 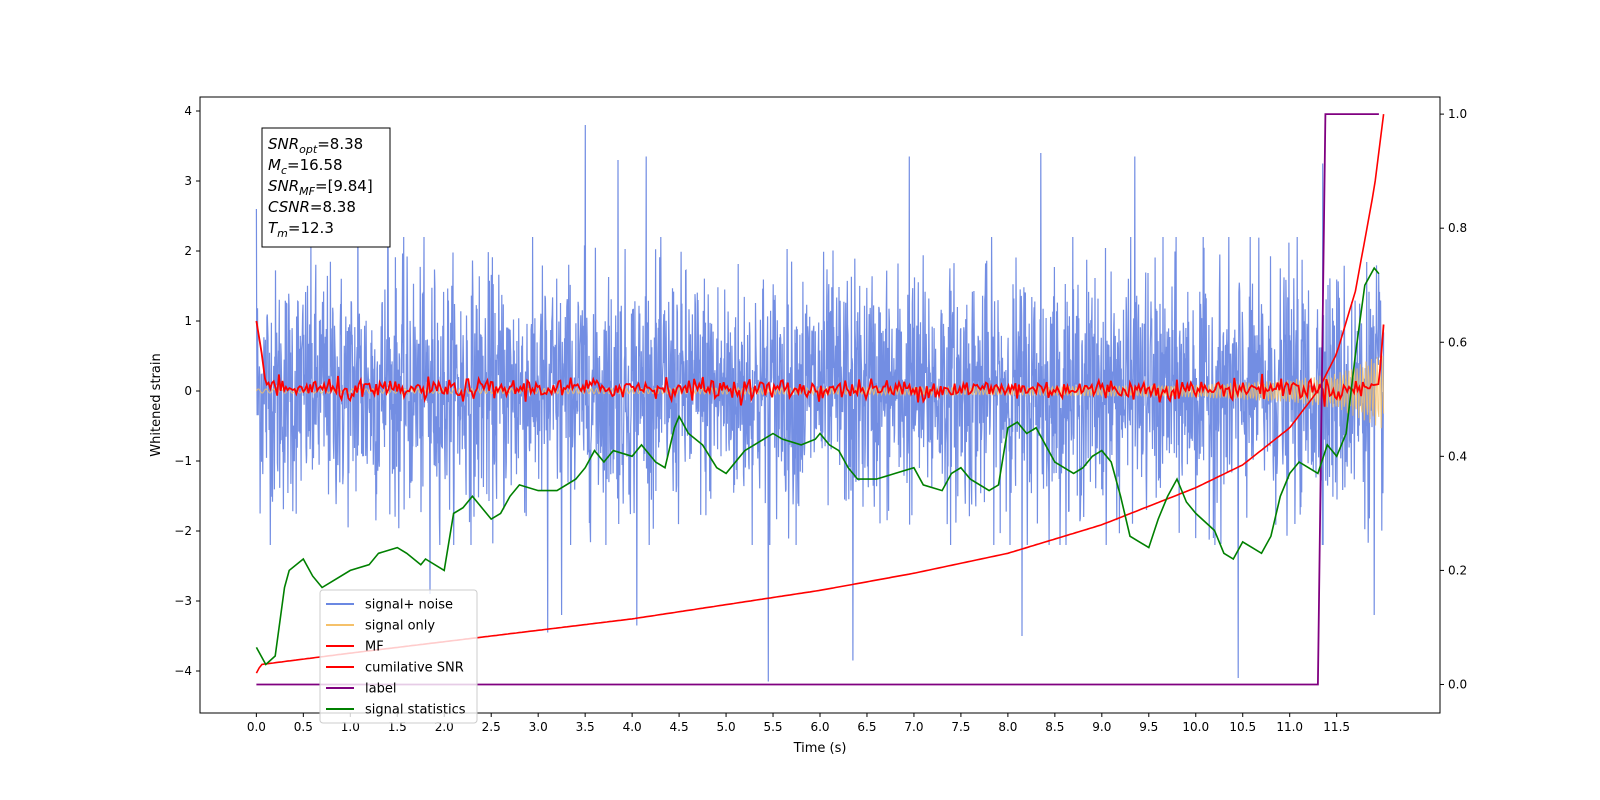 I want to click on y-tick-label: −2, so click(x=183, y=531).